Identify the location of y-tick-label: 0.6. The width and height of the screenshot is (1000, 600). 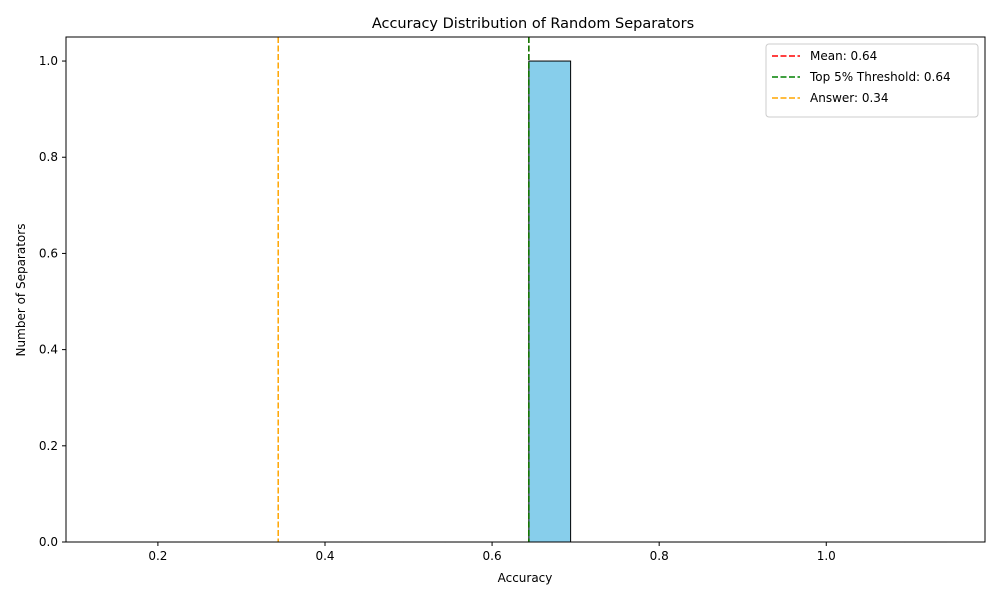
(48, 253).